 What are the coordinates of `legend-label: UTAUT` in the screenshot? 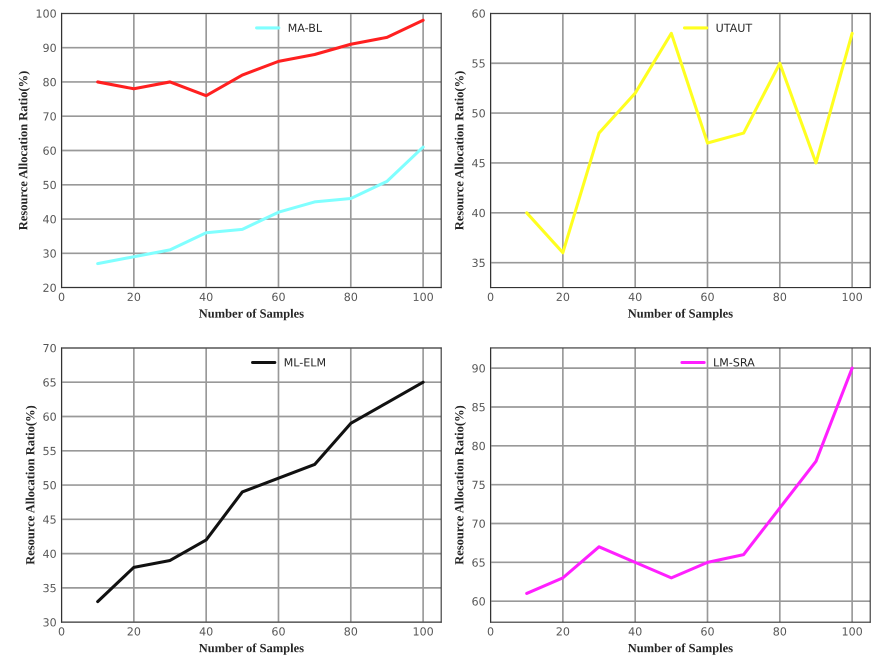 It's located at (734, 28).